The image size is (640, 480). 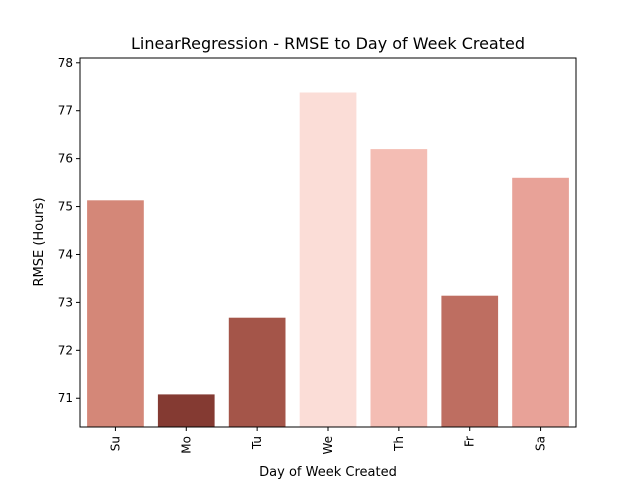 What do you see at coordinates (186, 410) in the screenshot?
I see `bar-mo` at bounding box center [186, 410].